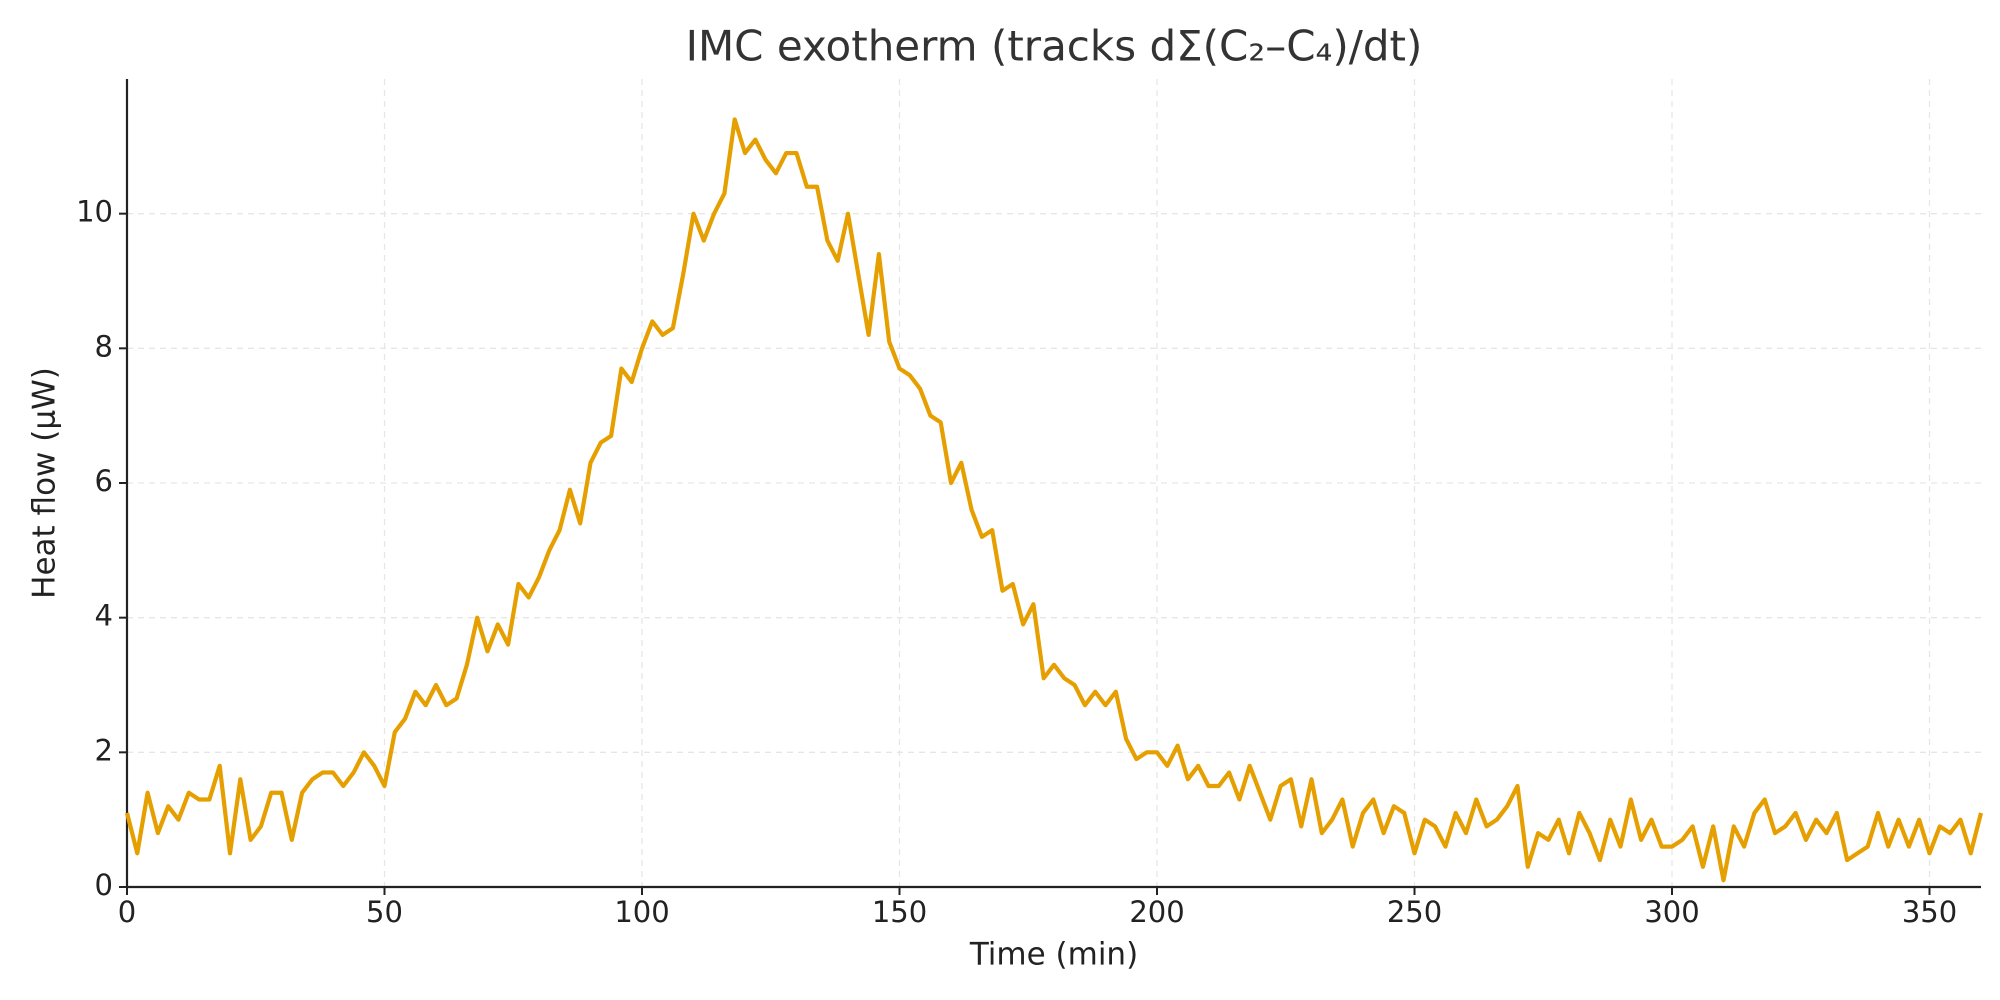 The image size is (2000, 1000). Describe the element at coordinates (1156, 912) in the screenshot. I see `x-tick-label: 200` at that location.